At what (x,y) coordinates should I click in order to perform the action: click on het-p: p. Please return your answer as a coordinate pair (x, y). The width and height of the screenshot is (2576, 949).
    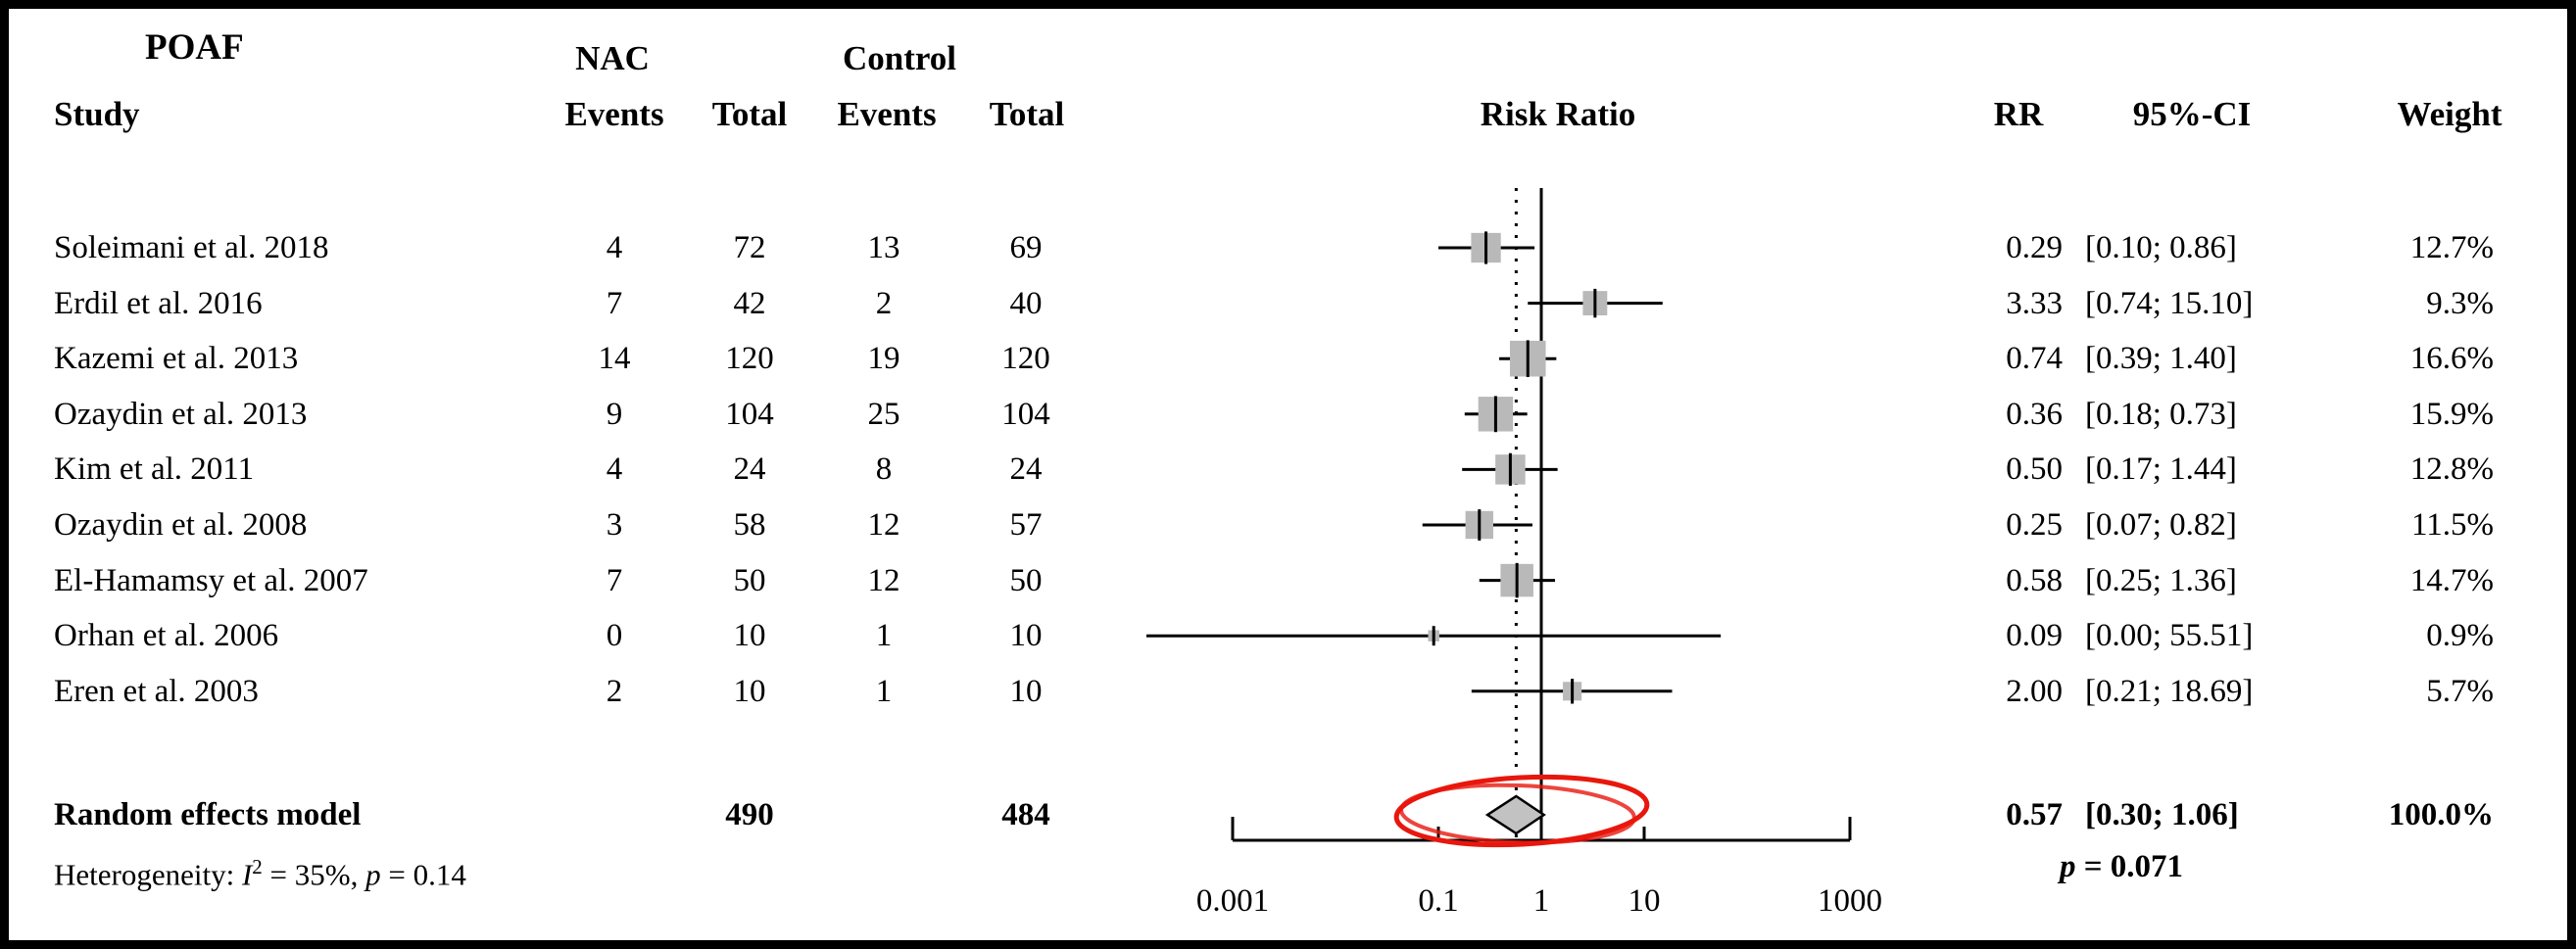
    Looking at the image, I should click on (373, 874).